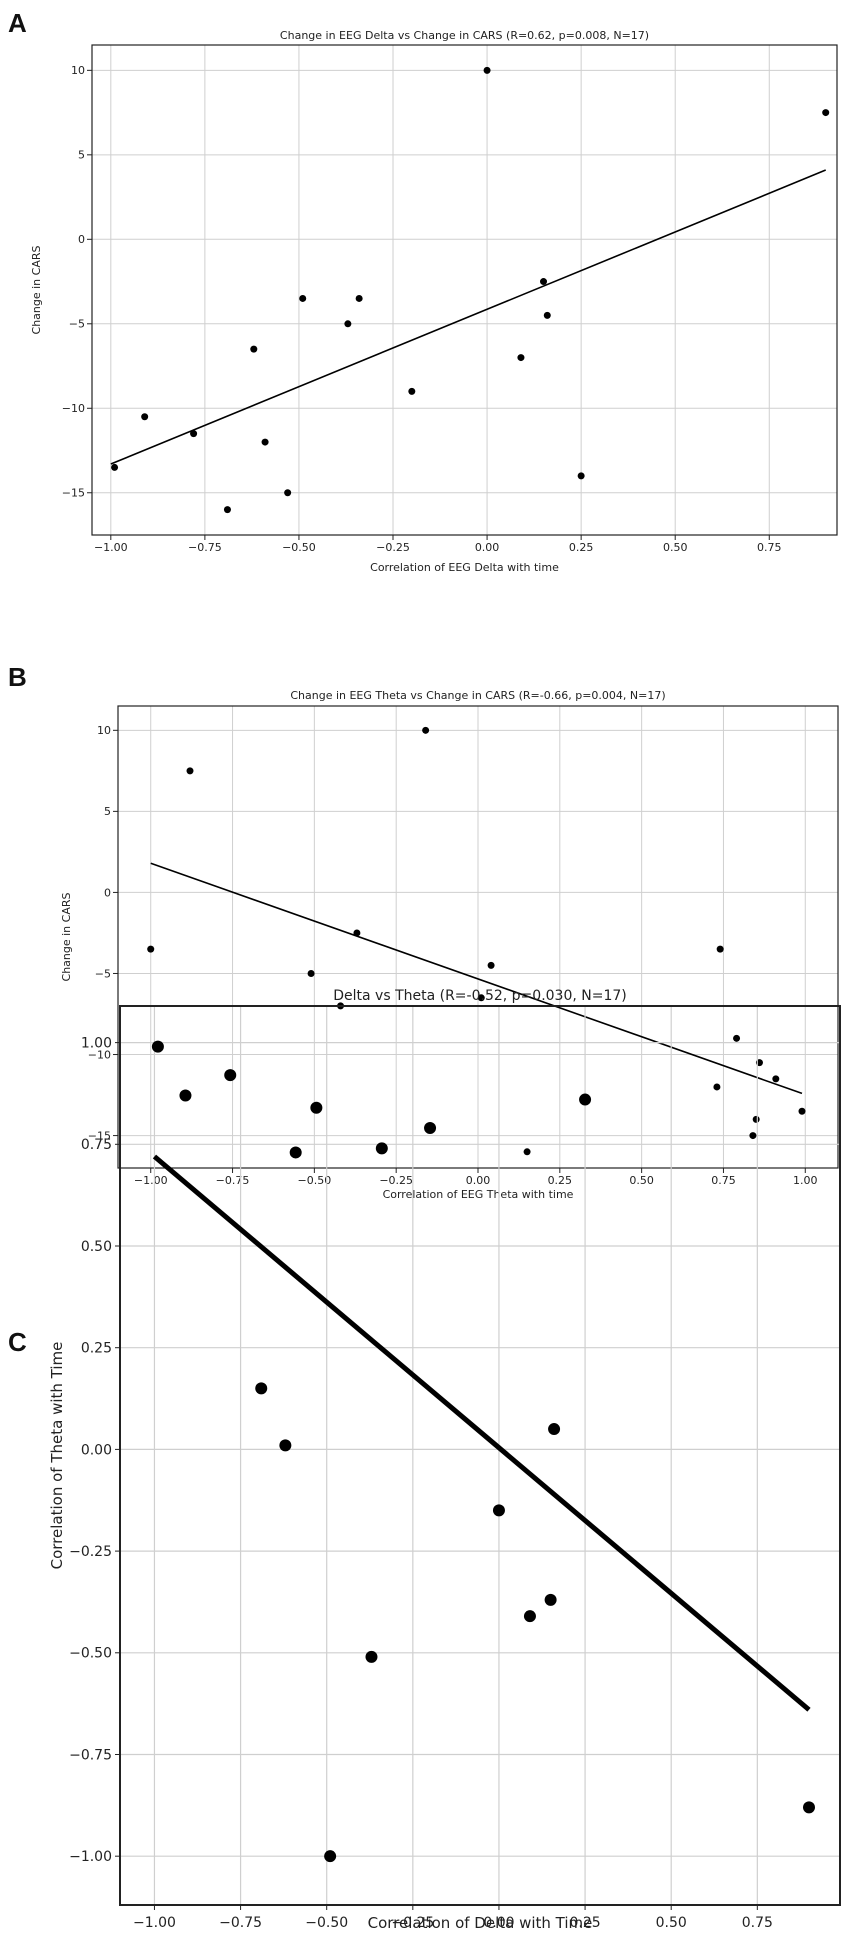 Image resolution: width=850 pixels, height=1936 pixels. What do you see at coordinates (90, 1755) in the screenshot?
I see `y-tick-label: −0.75` at bounding box center [90, 1755].